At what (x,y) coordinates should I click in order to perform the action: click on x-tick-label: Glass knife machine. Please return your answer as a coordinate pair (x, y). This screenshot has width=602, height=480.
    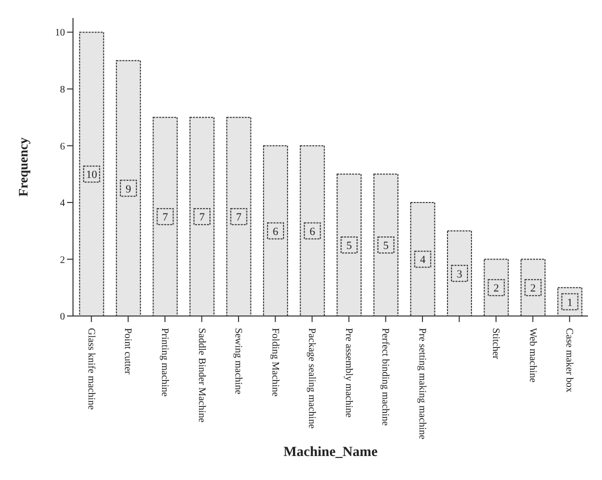
    Looking at the image, I should click on (90, 369).